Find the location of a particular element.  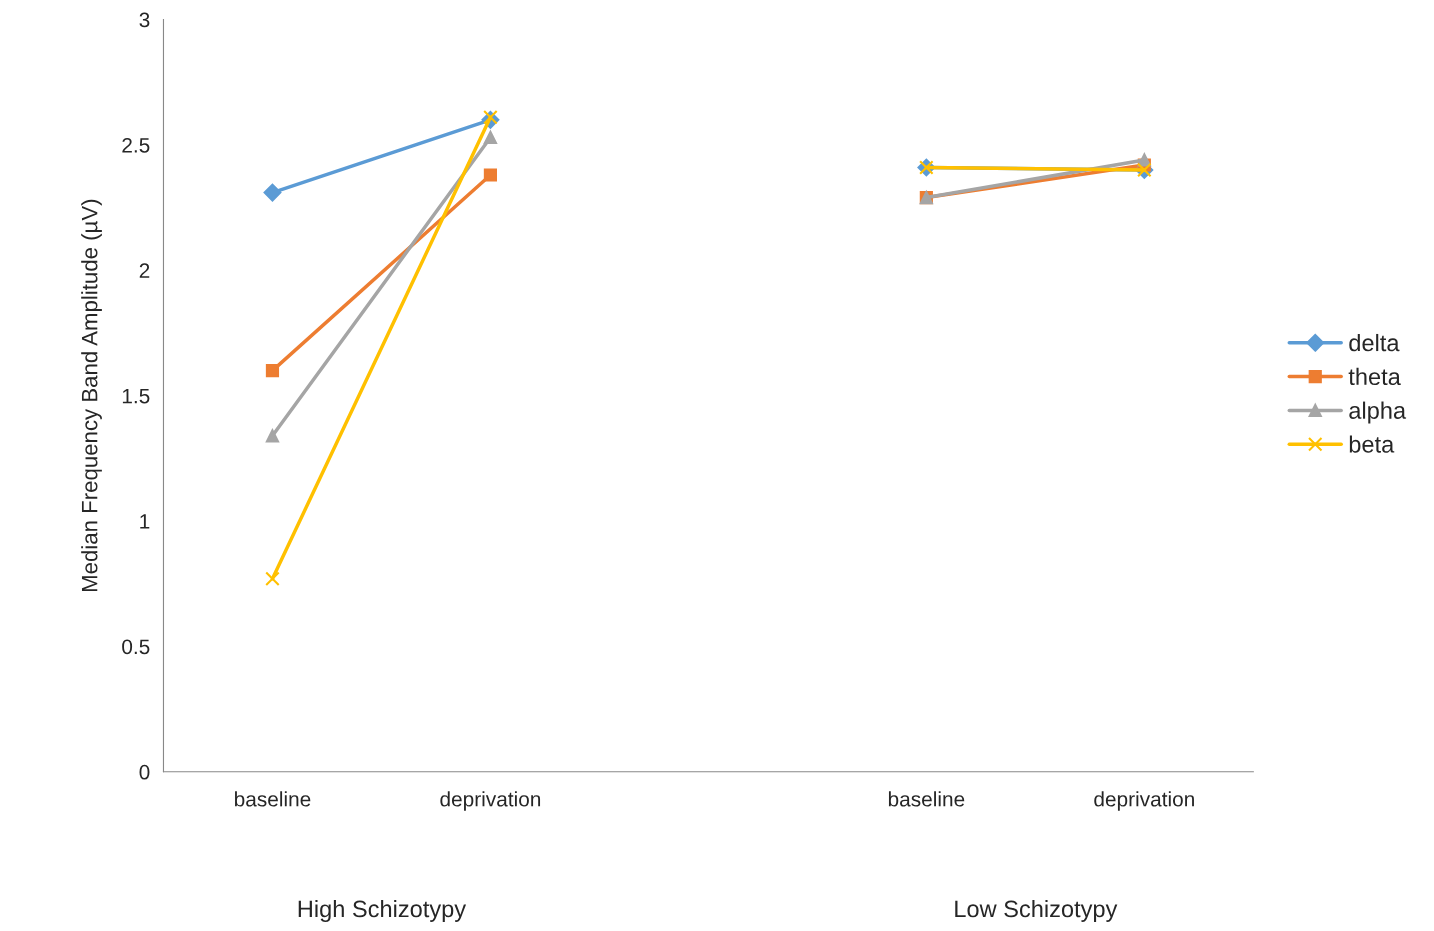

y-tick-label: 2.5 is located at coordinates (136, 145).